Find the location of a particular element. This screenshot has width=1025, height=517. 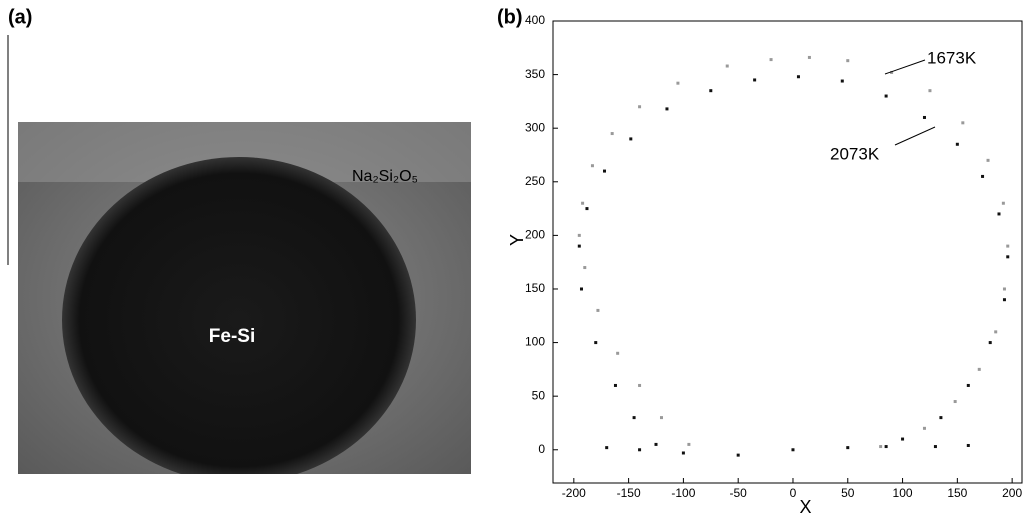

y-tick-label: 350 is located at coordinates (535, 74).